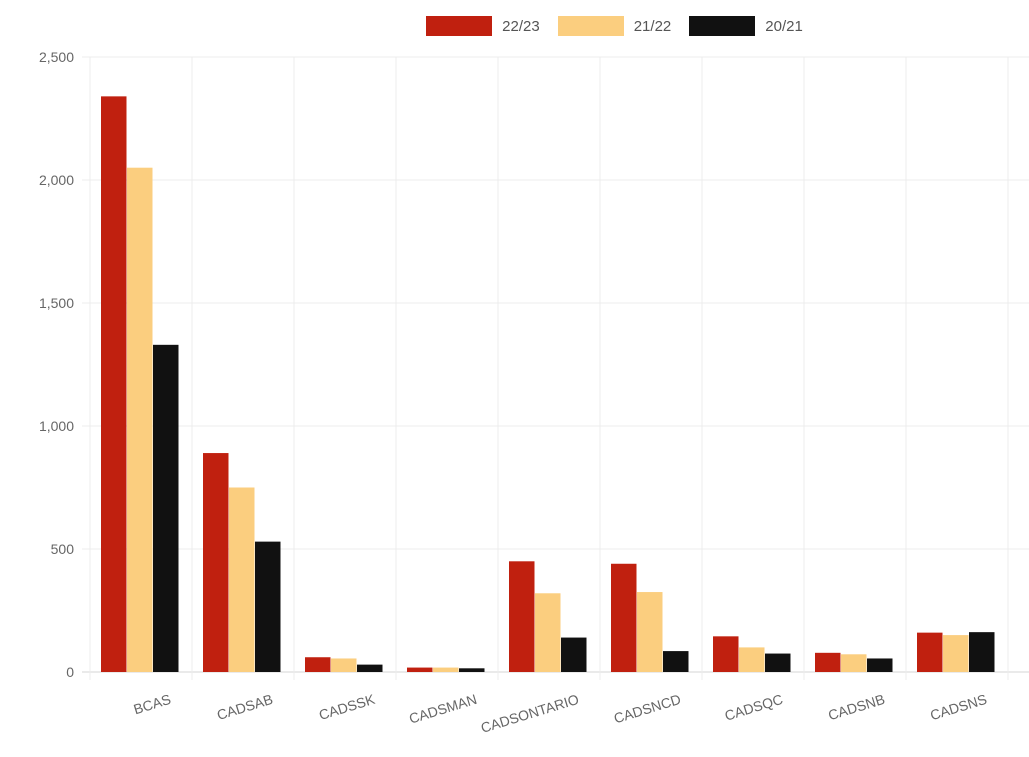  Describe the element at coordinates (754, 707) in the screenshot. I see `x-tick-label: CADSQC` at that location.